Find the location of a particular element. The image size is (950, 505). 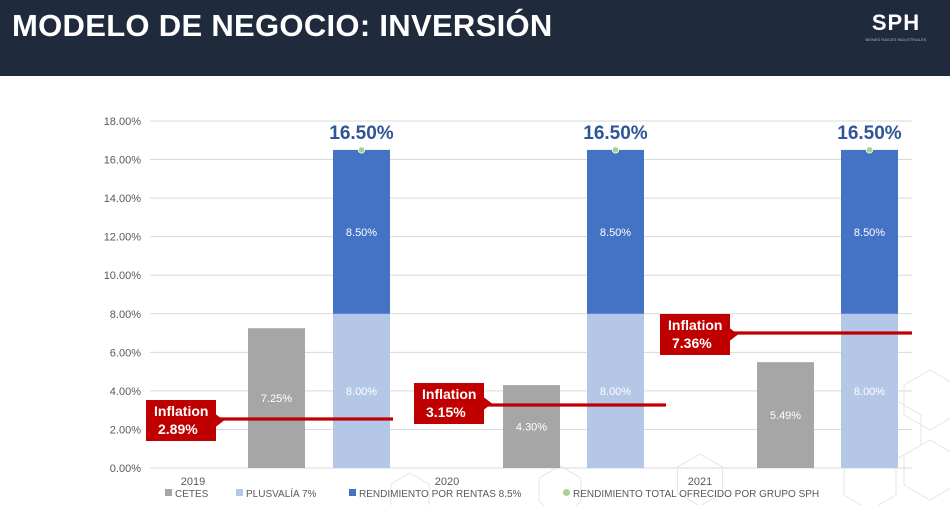

legend-label: PLUSVALÍA 7% is located at coordinates (281, 493).